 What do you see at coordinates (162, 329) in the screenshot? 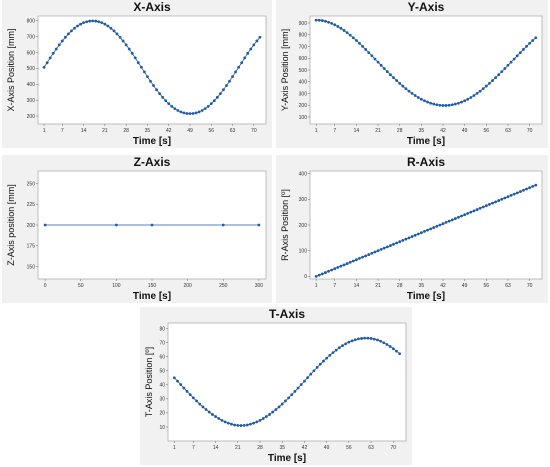
I see `y-tick-label: 80` at bounding box center [162, 329].